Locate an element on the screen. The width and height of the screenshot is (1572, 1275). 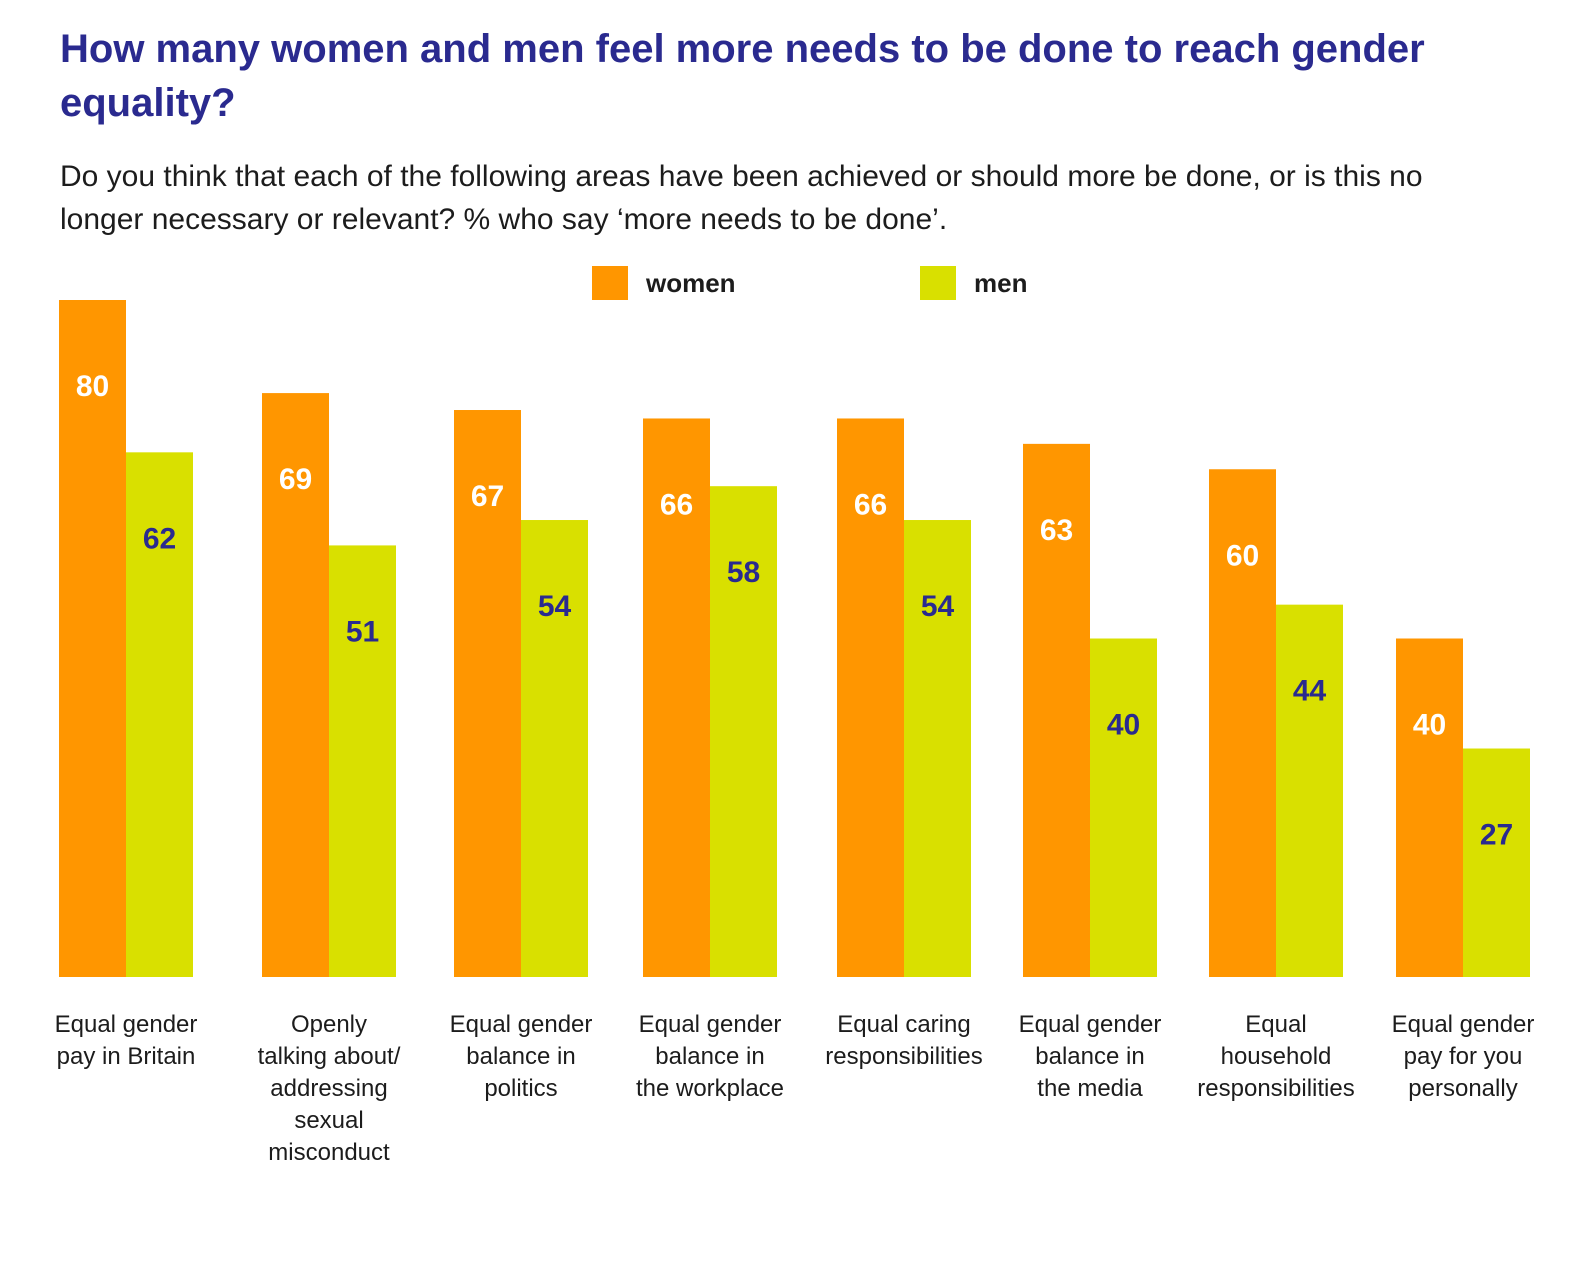
bar-value-men-0: 62 is located at coordinates (159, 538).